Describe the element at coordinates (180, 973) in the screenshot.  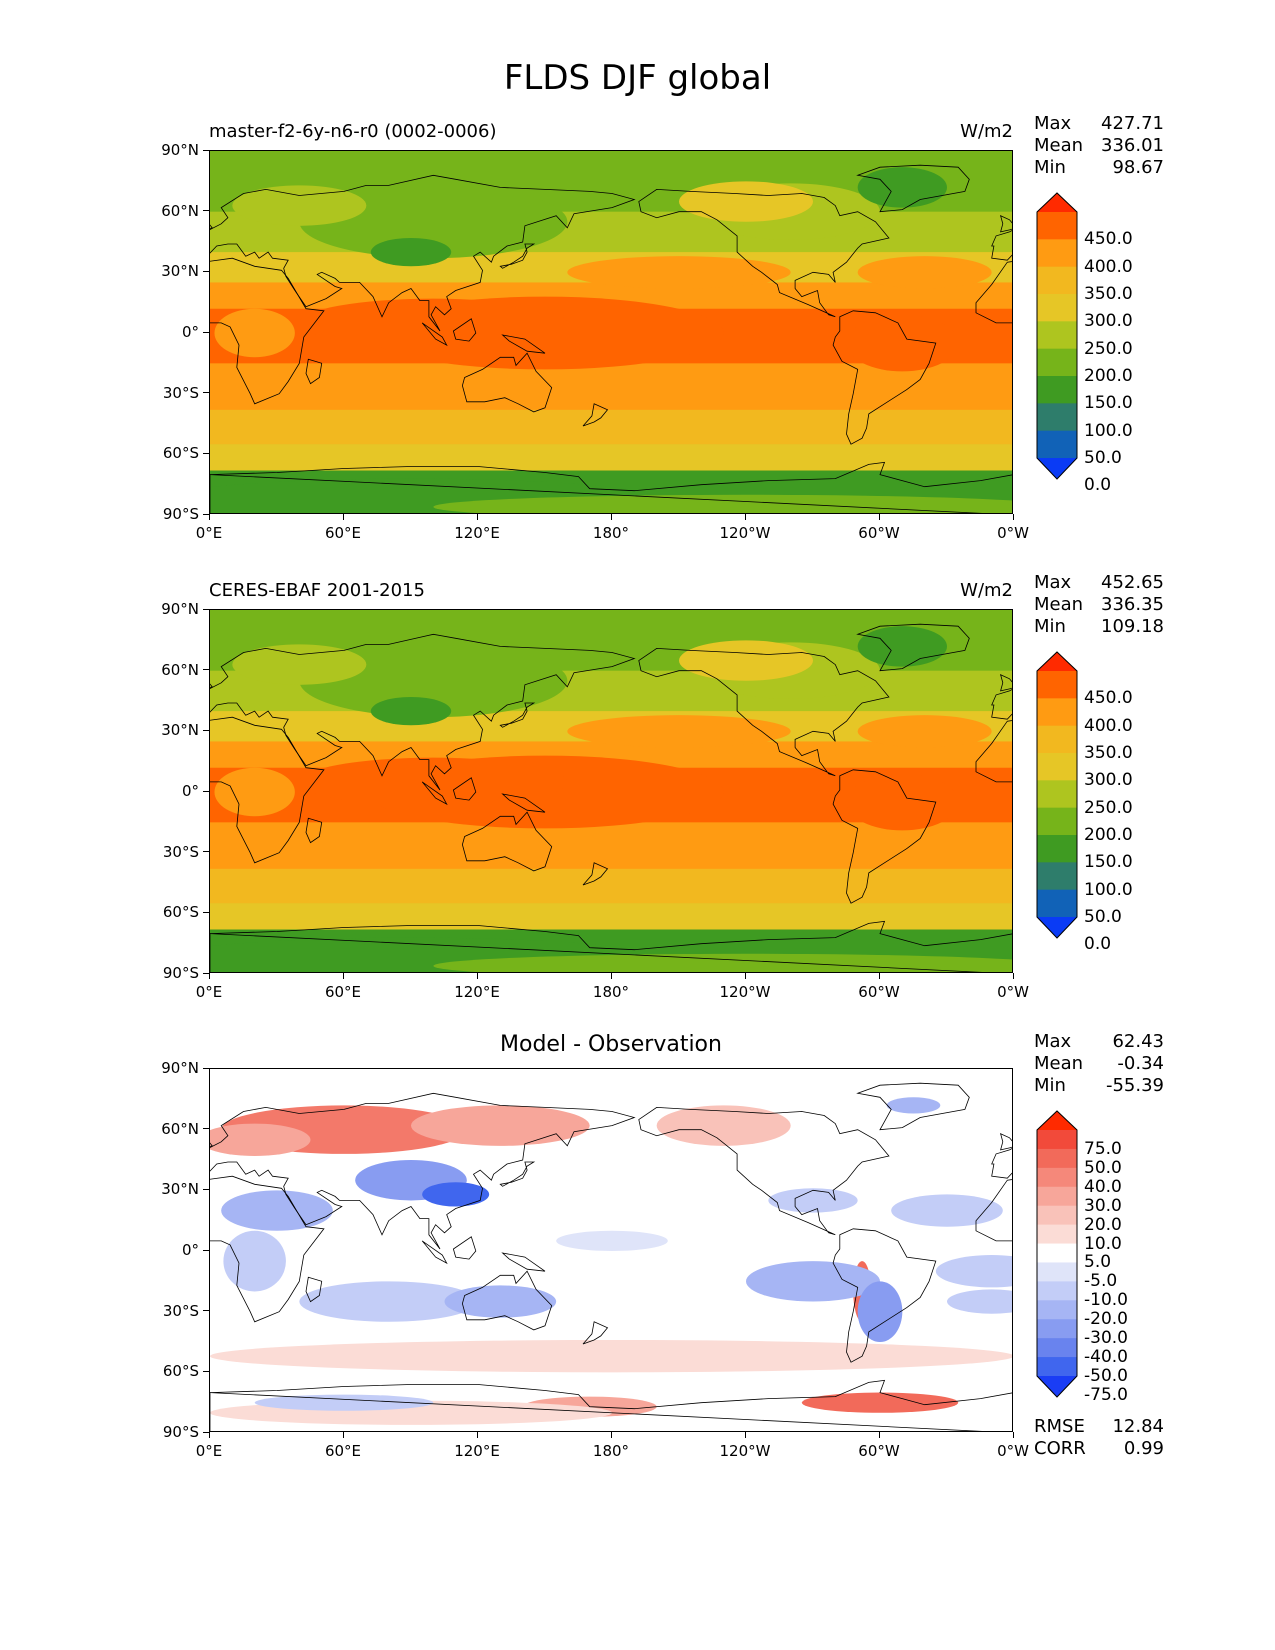
I see `y-tick-label: 90°S` at that location.